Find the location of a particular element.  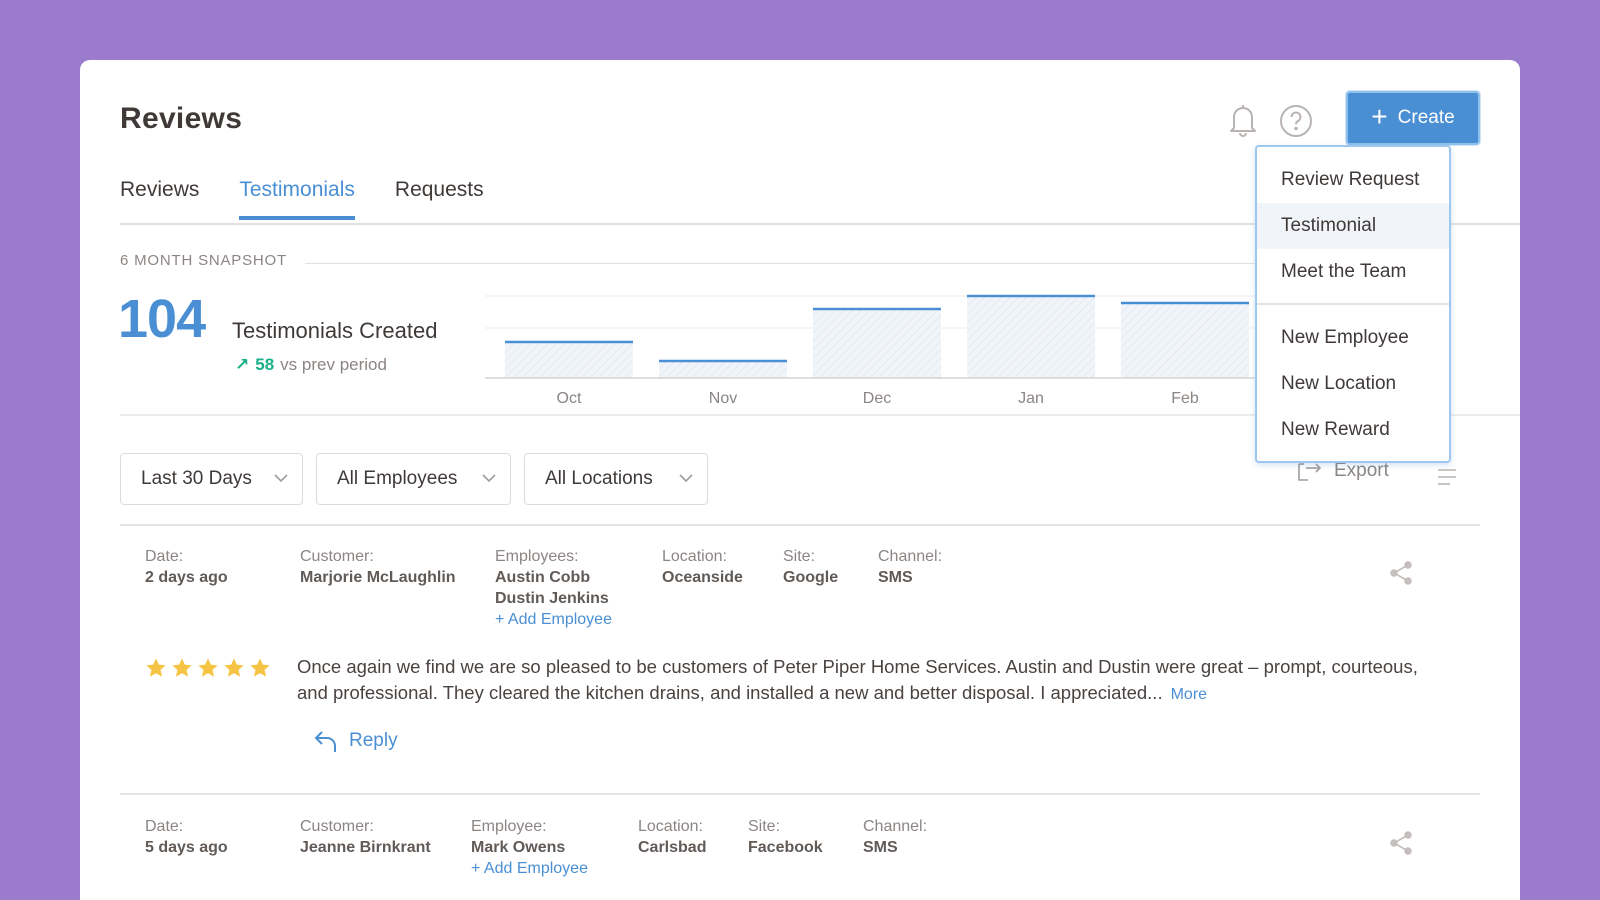

employee-name: Austin Cobb is located at coordinates (543, 577).